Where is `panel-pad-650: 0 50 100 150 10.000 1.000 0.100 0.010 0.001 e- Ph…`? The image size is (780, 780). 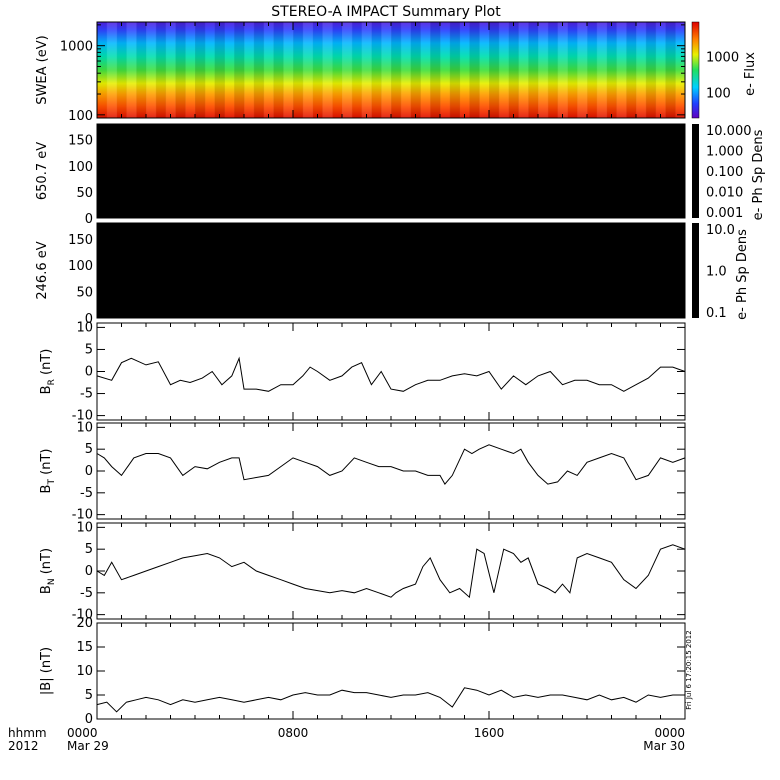 panel-pad-650: 0 50 100 150 10.000 1.000 0.100 0.010 0.001 e- Ph… is located at coordinates (400, 175).